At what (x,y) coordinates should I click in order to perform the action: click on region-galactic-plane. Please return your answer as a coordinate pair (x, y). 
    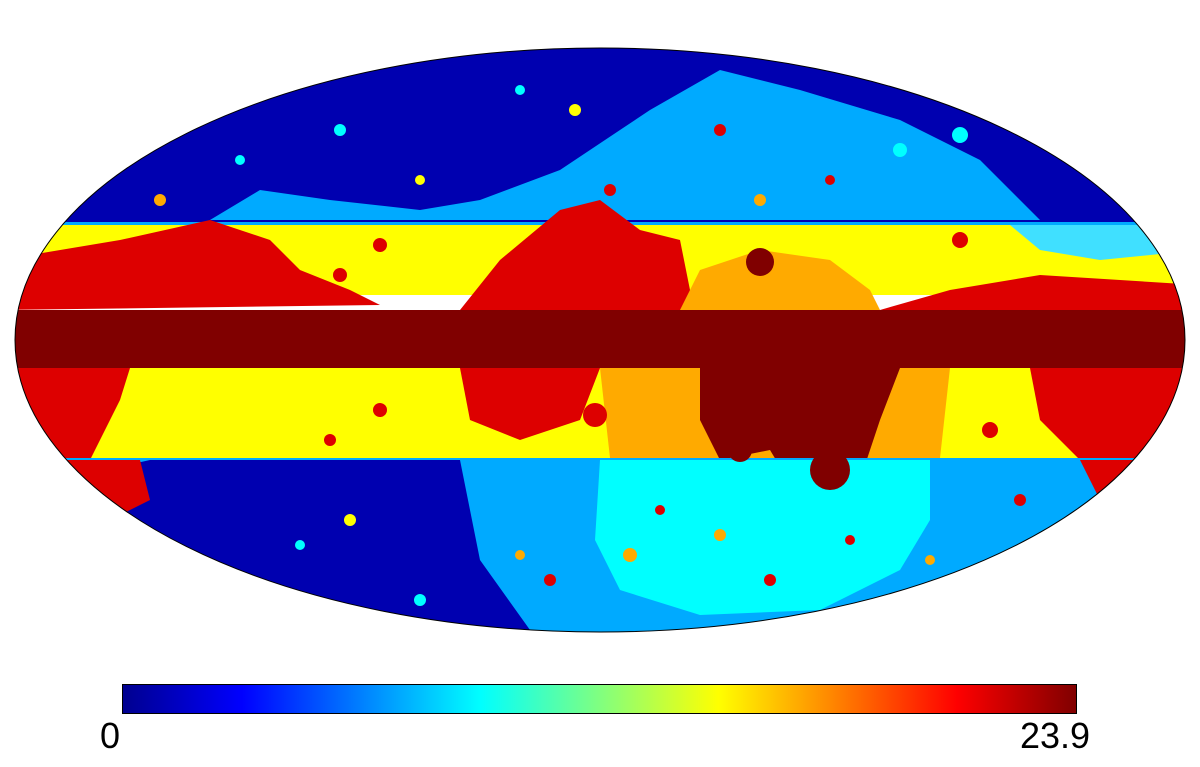
    Looking at the image, I should click on (600, 339).